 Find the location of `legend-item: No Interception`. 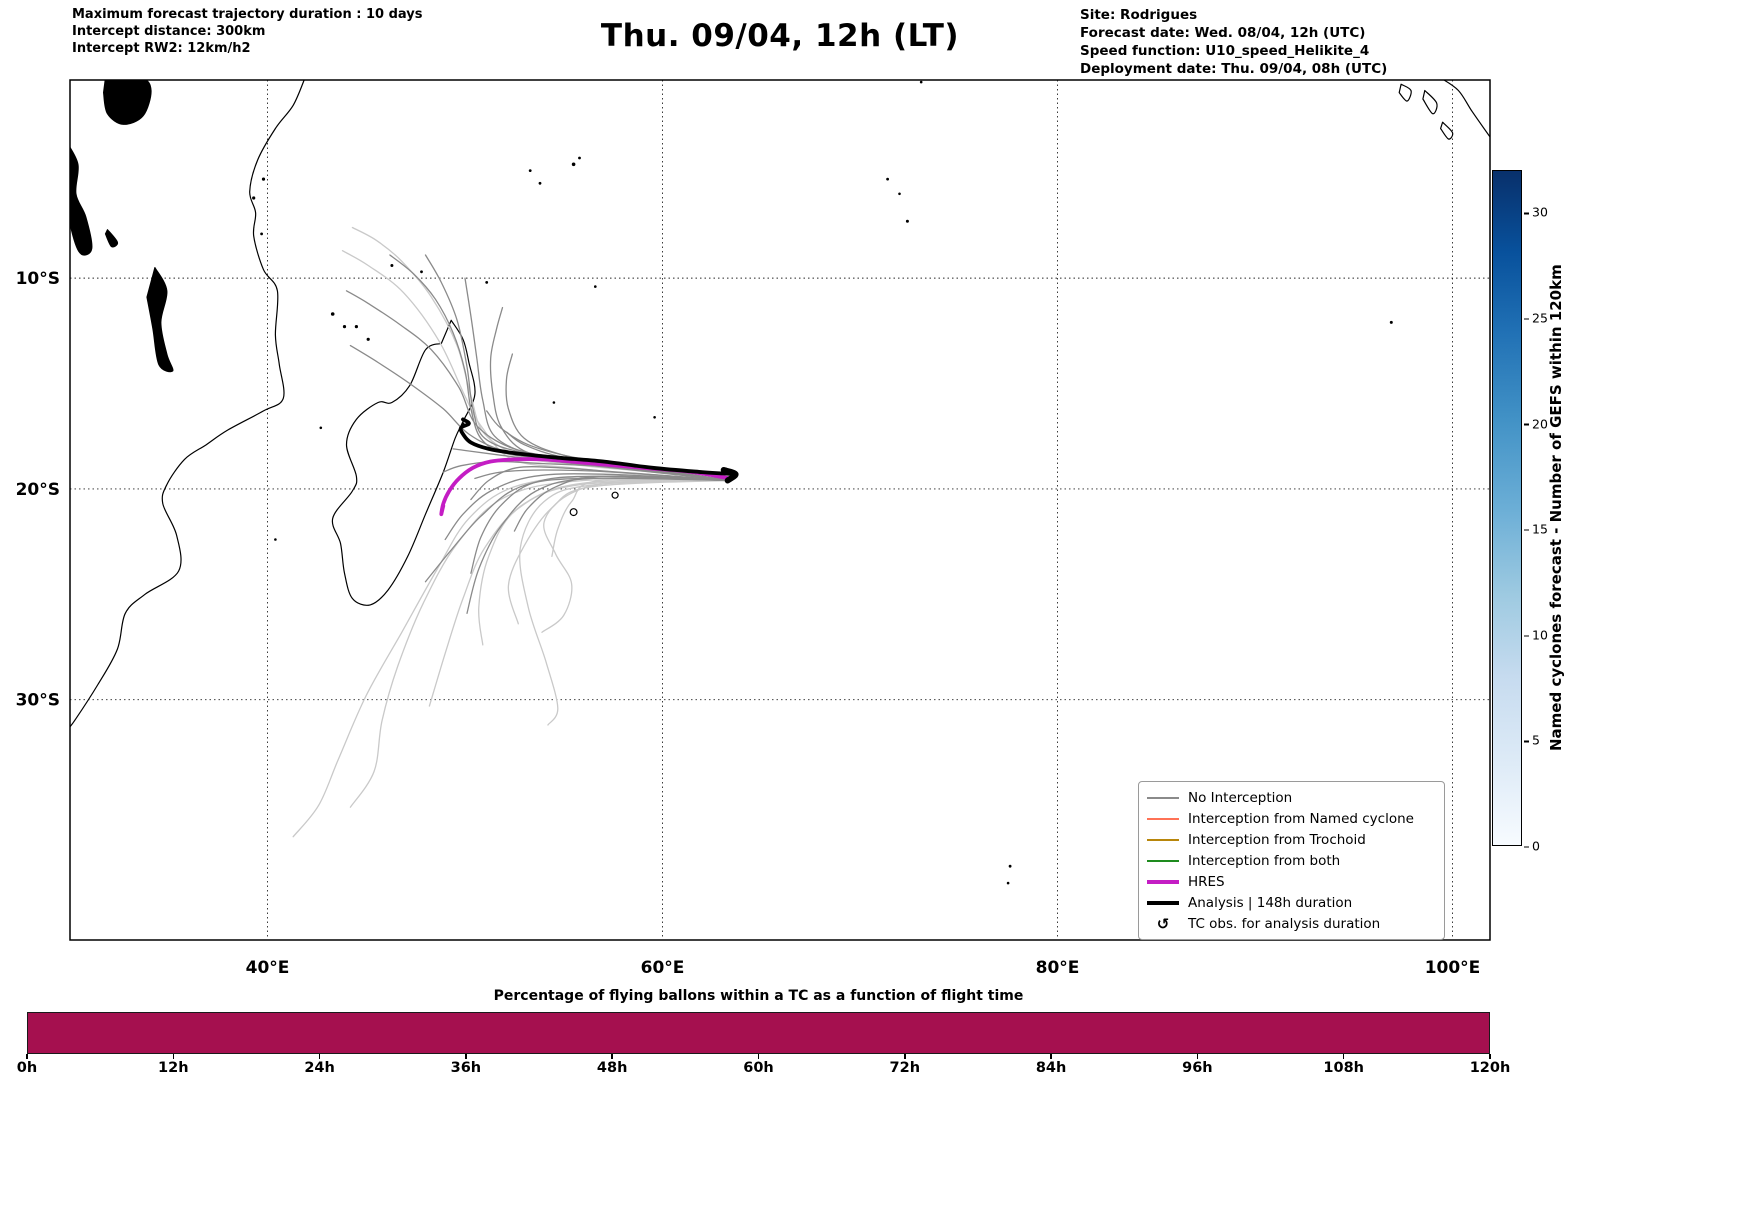

legend-item: No Interception is located at coordinates (1291, 797).